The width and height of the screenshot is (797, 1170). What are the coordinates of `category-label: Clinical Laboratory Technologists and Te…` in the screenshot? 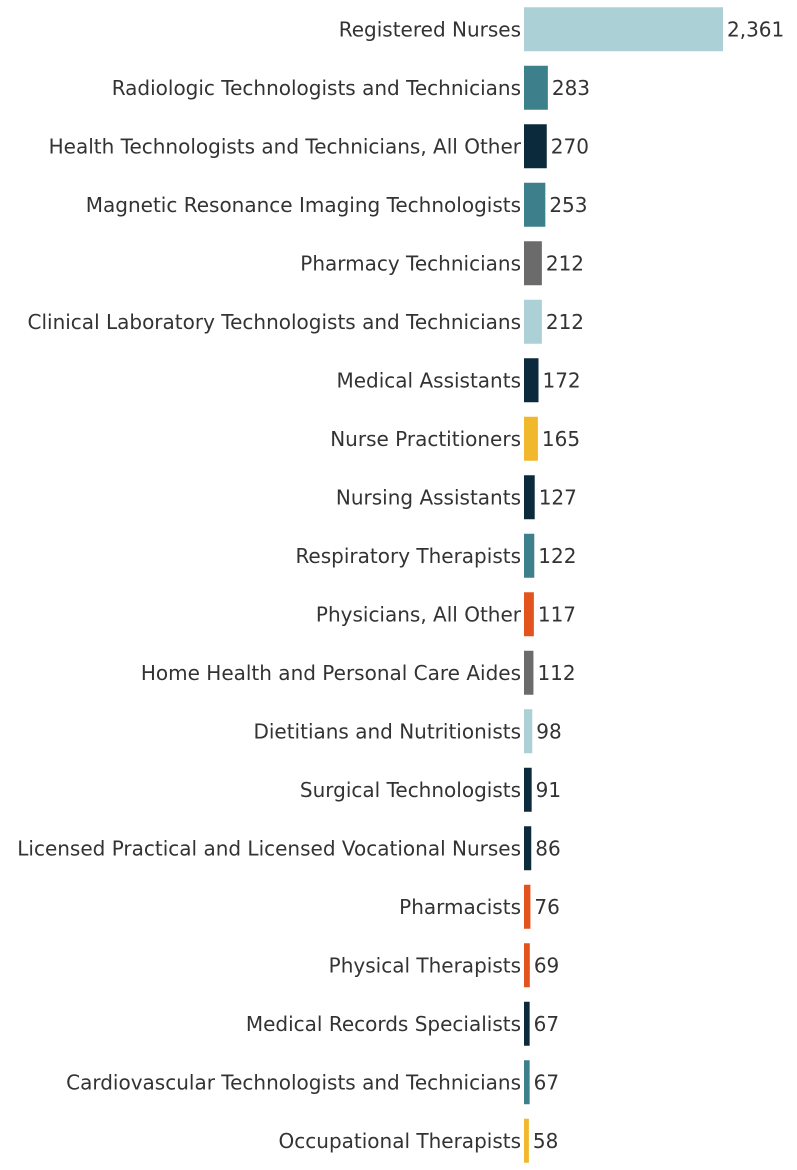 It's located at (275, 322).